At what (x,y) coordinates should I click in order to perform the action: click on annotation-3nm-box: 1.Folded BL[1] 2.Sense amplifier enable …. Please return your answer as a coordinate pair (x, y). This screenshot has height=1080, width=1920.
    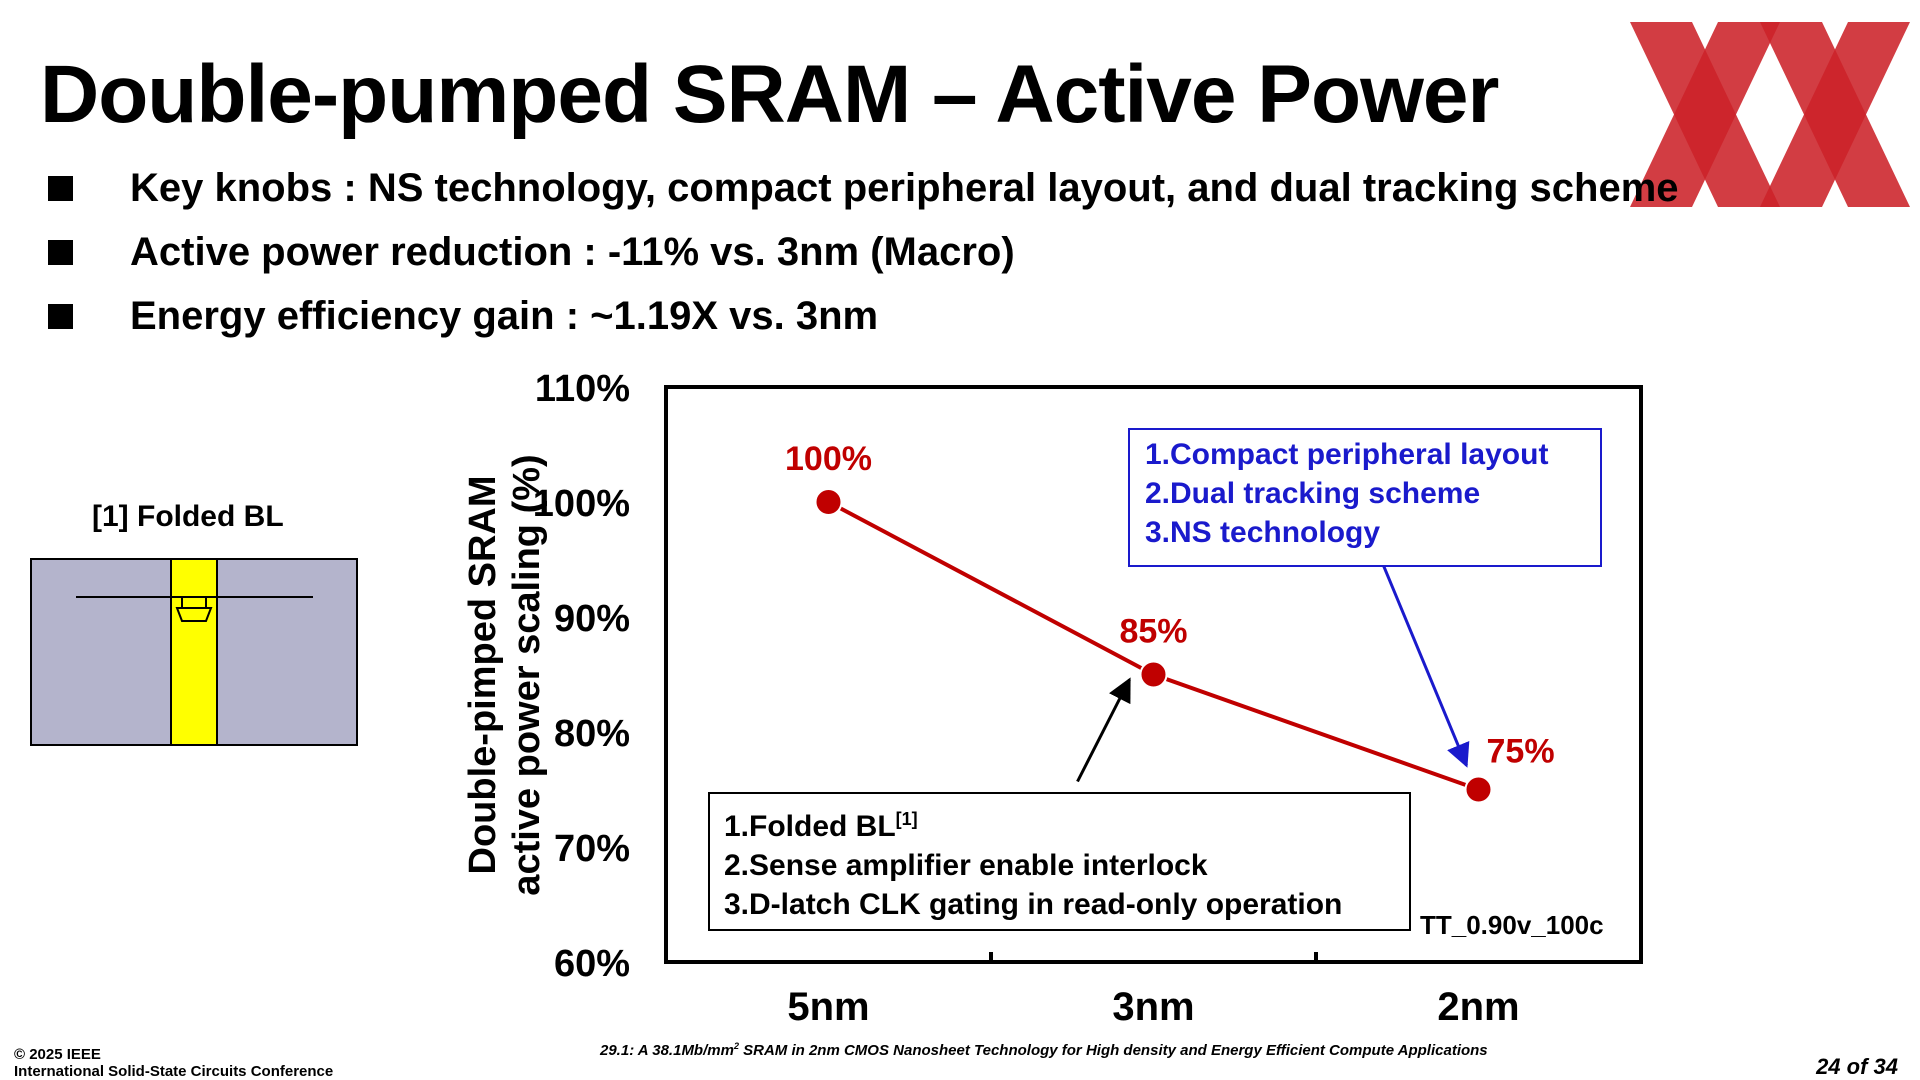
    Looking at the image, I should click on (1059, 861).